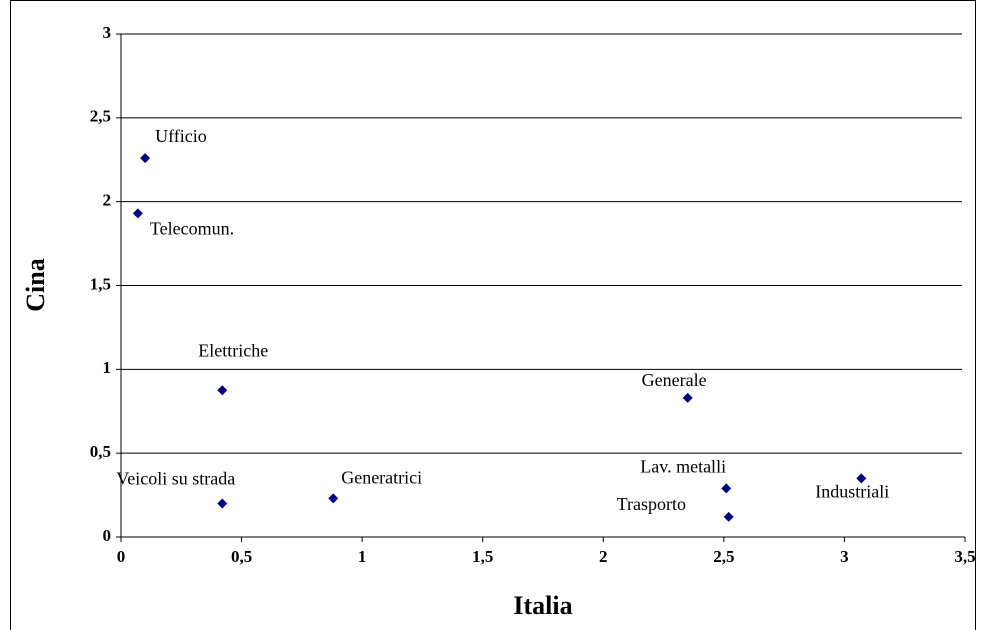  I want to click on x-tick-label: 3, so click(844, 556).